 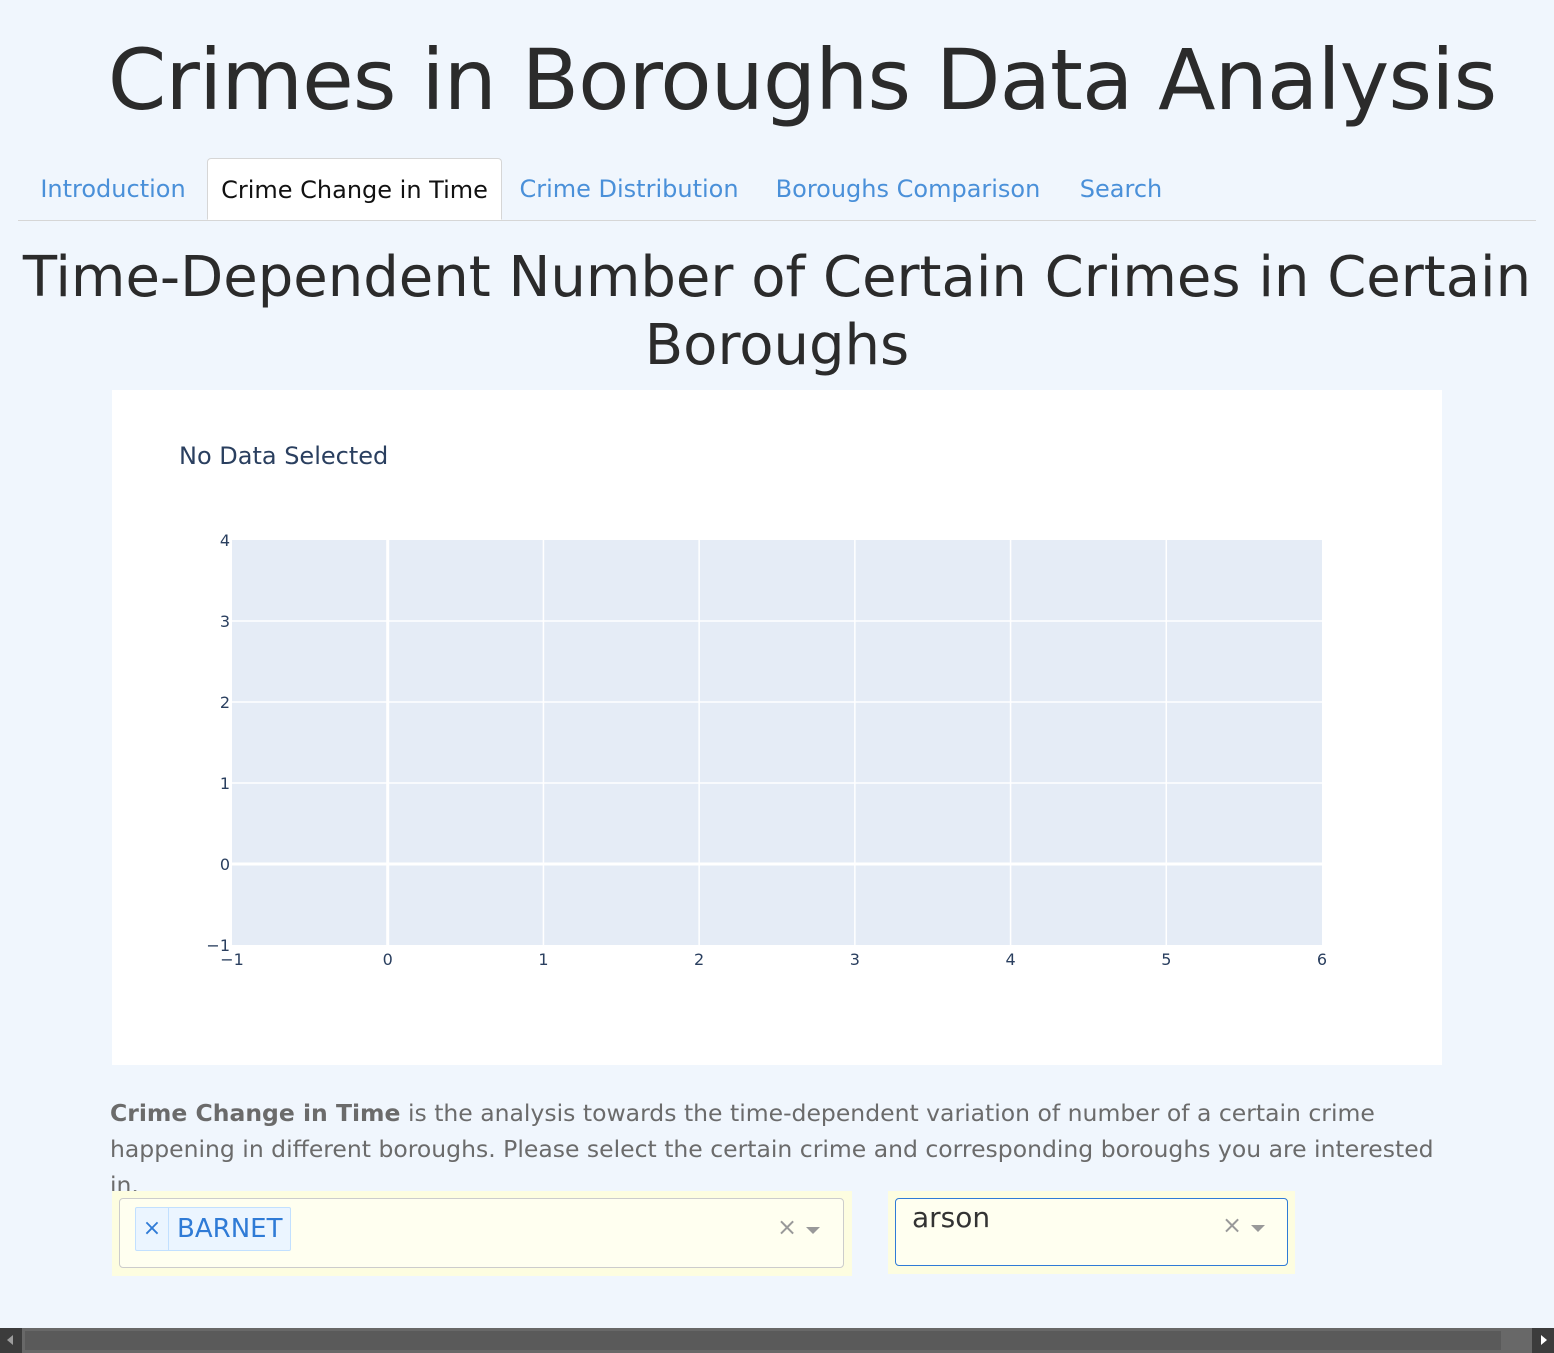 What do you see at coordinates (543, 959) in the screenshot?
I see `x-tick-label: 1` at bounding box center [543, 959].